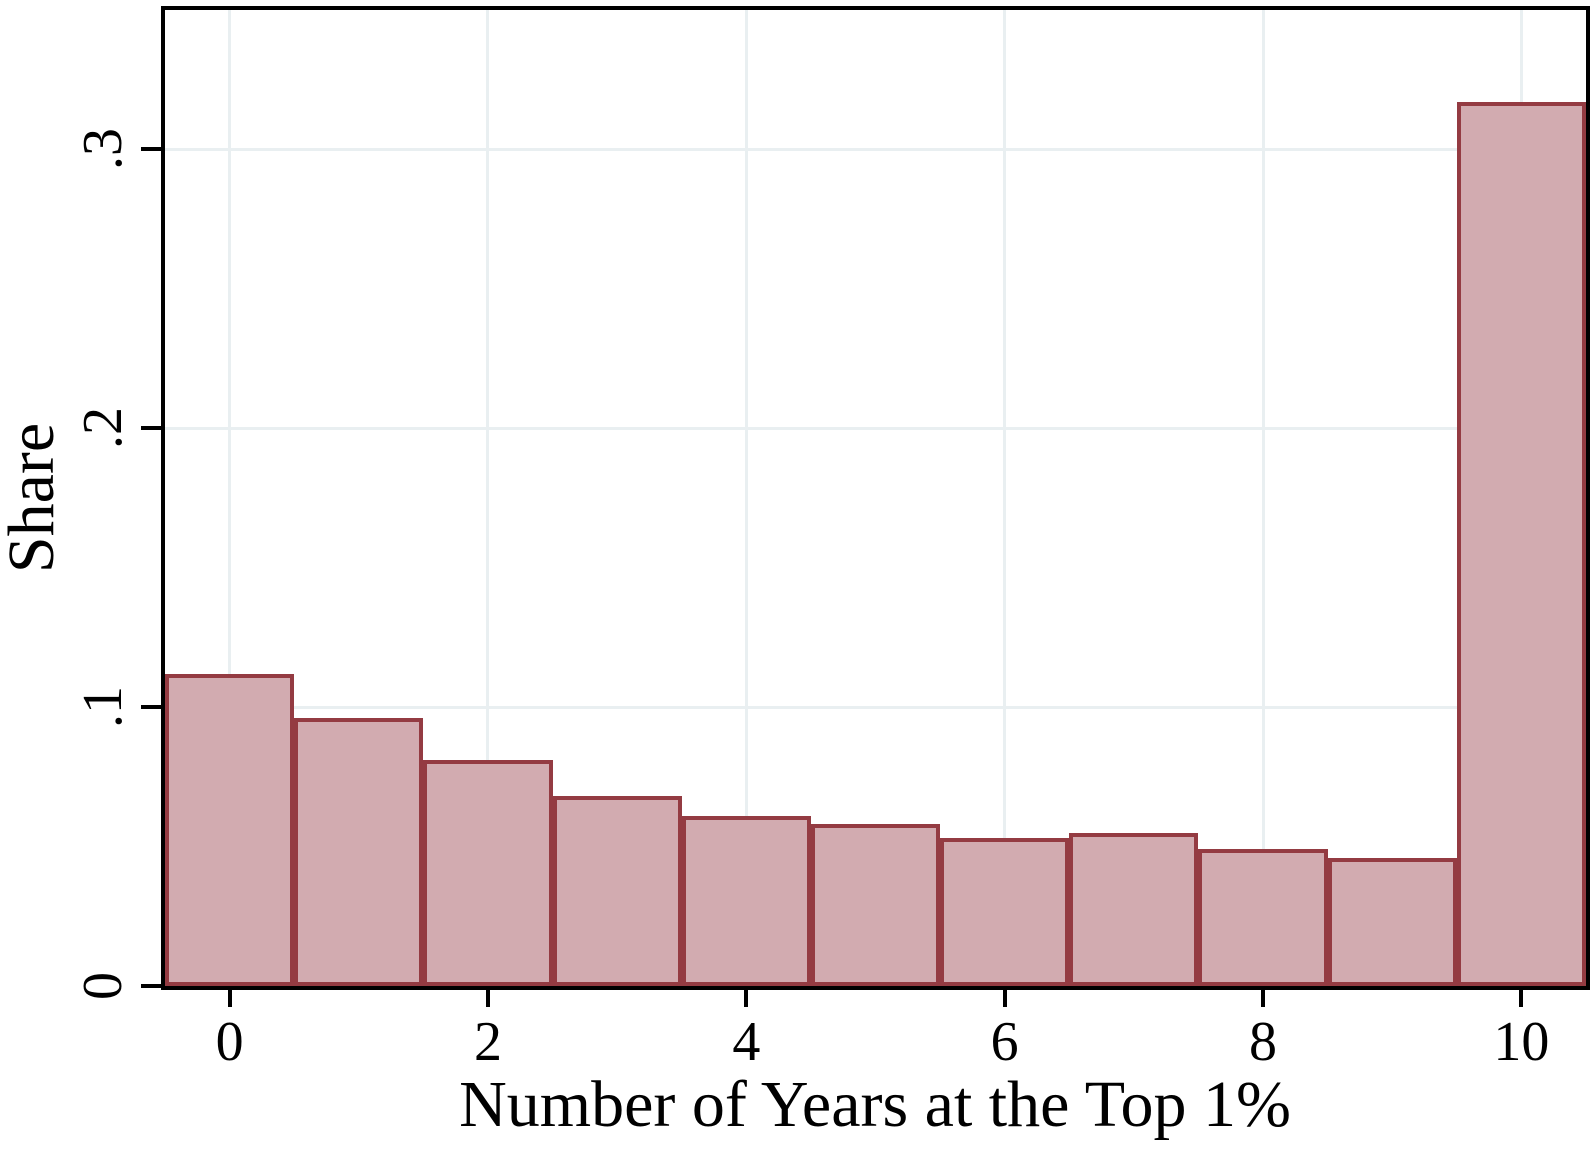 Image resolution: width=1596 pixels, height=1151 pixels. What do you see at coordinates (1392, 921) in the screenshot?
I see `bar-x9` at bounding box center [1392, 921].